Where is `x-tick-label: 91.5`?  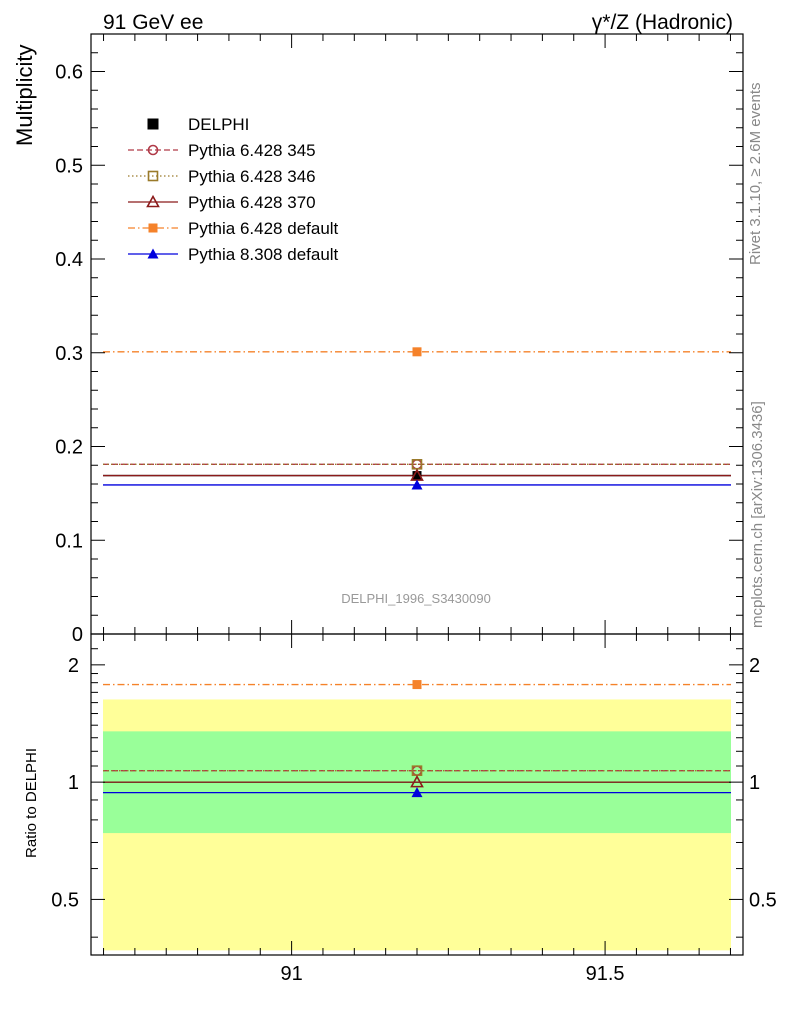 x-tick-label: 91.5 is located at coordinates (605, 974).